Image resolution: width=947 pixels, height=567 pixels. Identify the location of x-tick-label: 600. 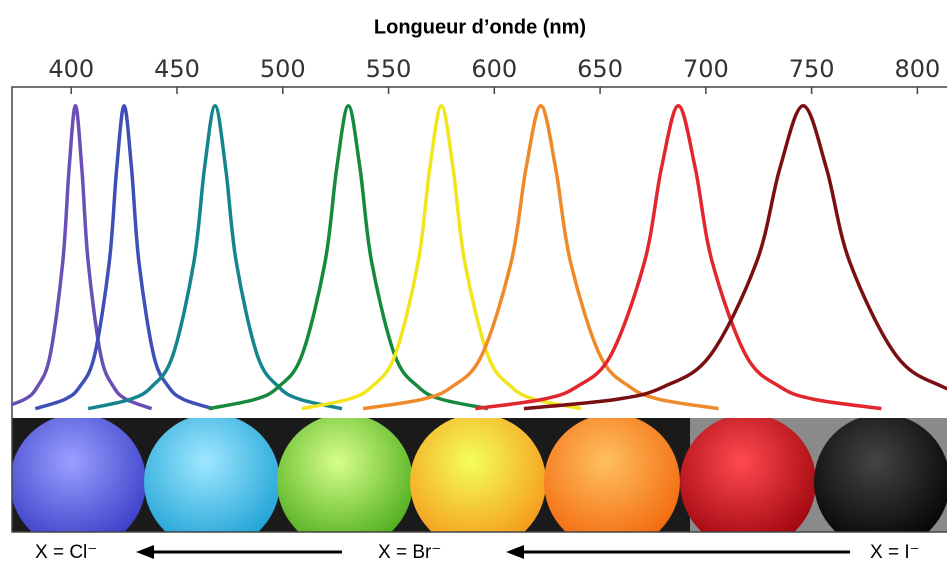
(494, 69).